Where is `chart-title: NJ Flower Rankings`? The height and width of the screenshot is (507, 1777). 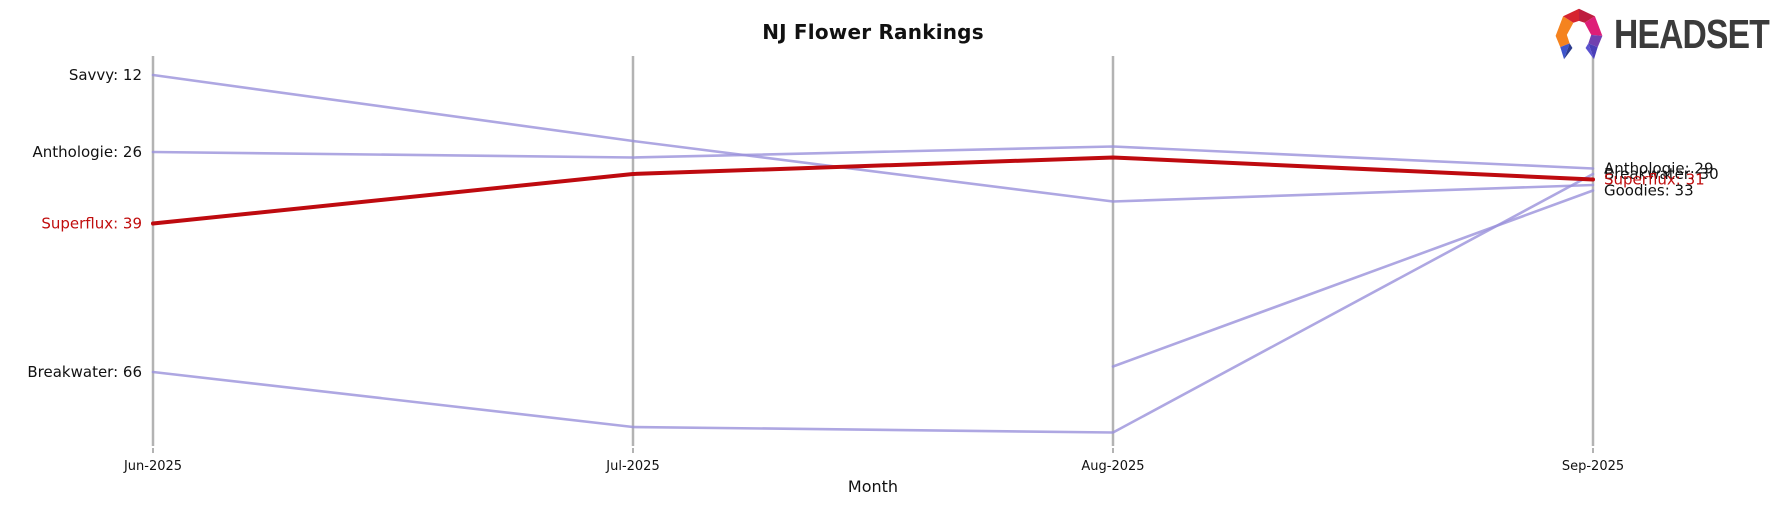
chart-title: NJ Flower Rankings is located at coordinates (873, 32).